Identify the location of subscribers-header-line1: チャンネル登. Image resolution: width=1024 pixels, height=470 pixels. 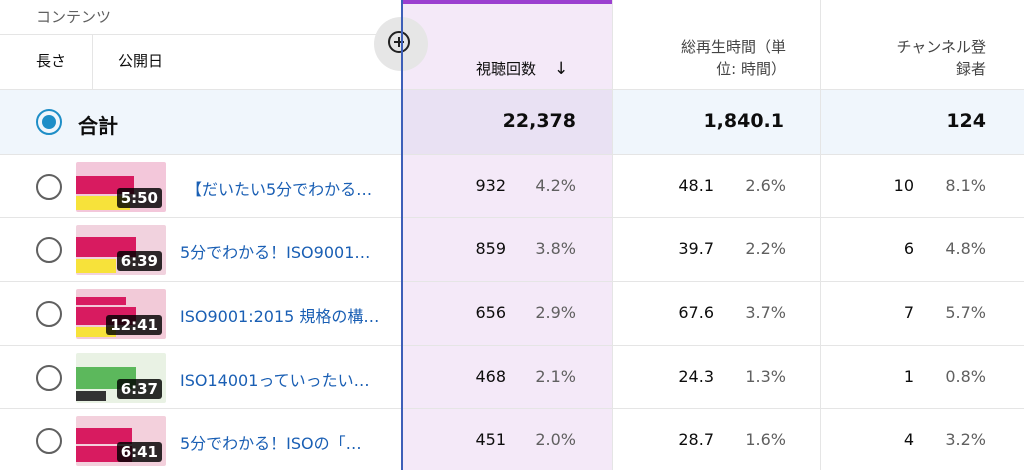
(941, 47).